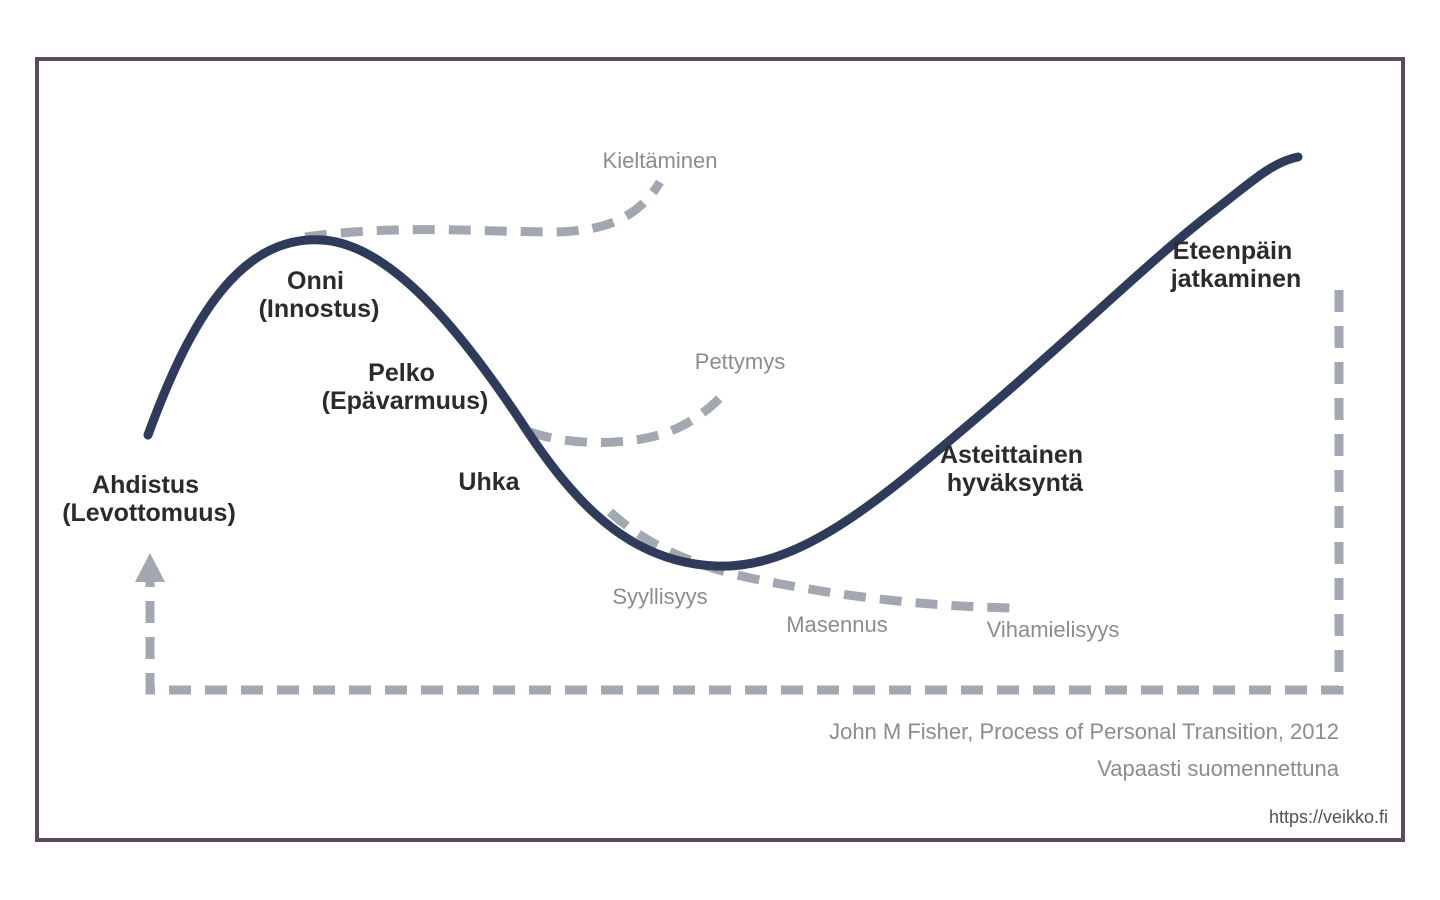  I want to click on side-label-kieltaminen: Kieltäminen, so click(660, 160).